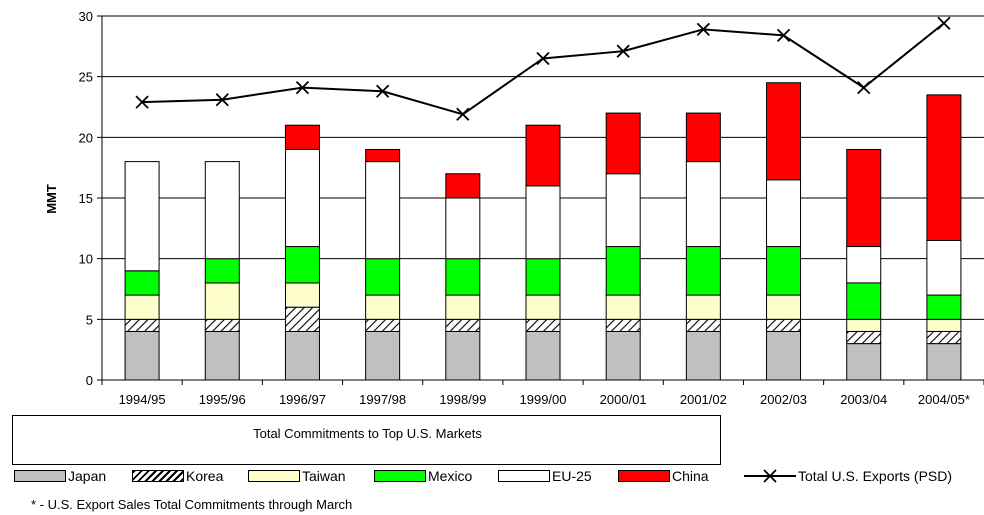 The width and height of the screenshot is (984, 515). I want to click on y-tick-label: 15, so click(86, 198).